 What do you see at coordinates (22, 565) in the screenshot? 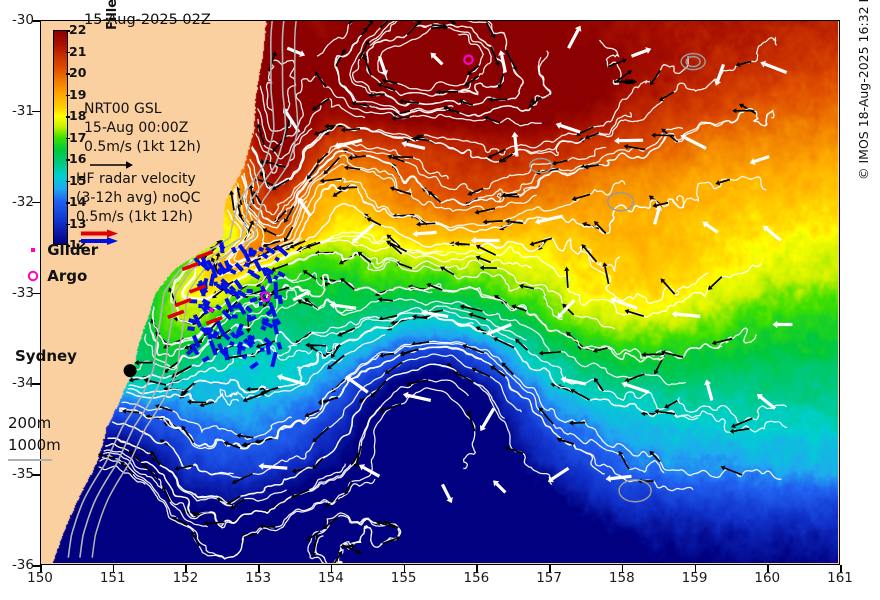
I see `y-tick-label: -36` at bounding box center [22, 565].